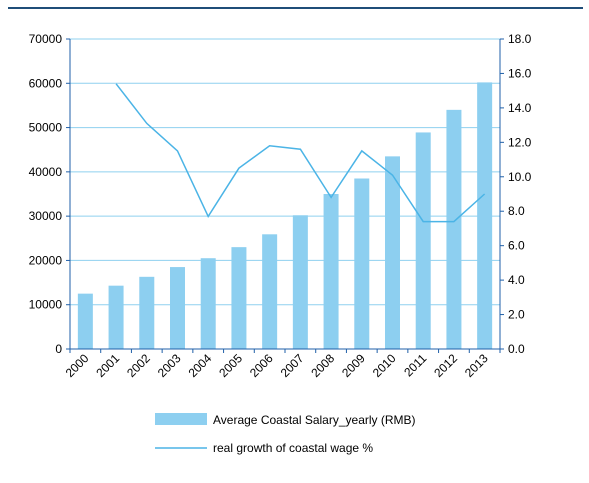 The image size is (589, 483). Describe the element at coordinates (49, 194) in the screenshot. I see `left-axis-ticks: 0 10000 20000 30000 40000 50000 60000 70000` at that location.